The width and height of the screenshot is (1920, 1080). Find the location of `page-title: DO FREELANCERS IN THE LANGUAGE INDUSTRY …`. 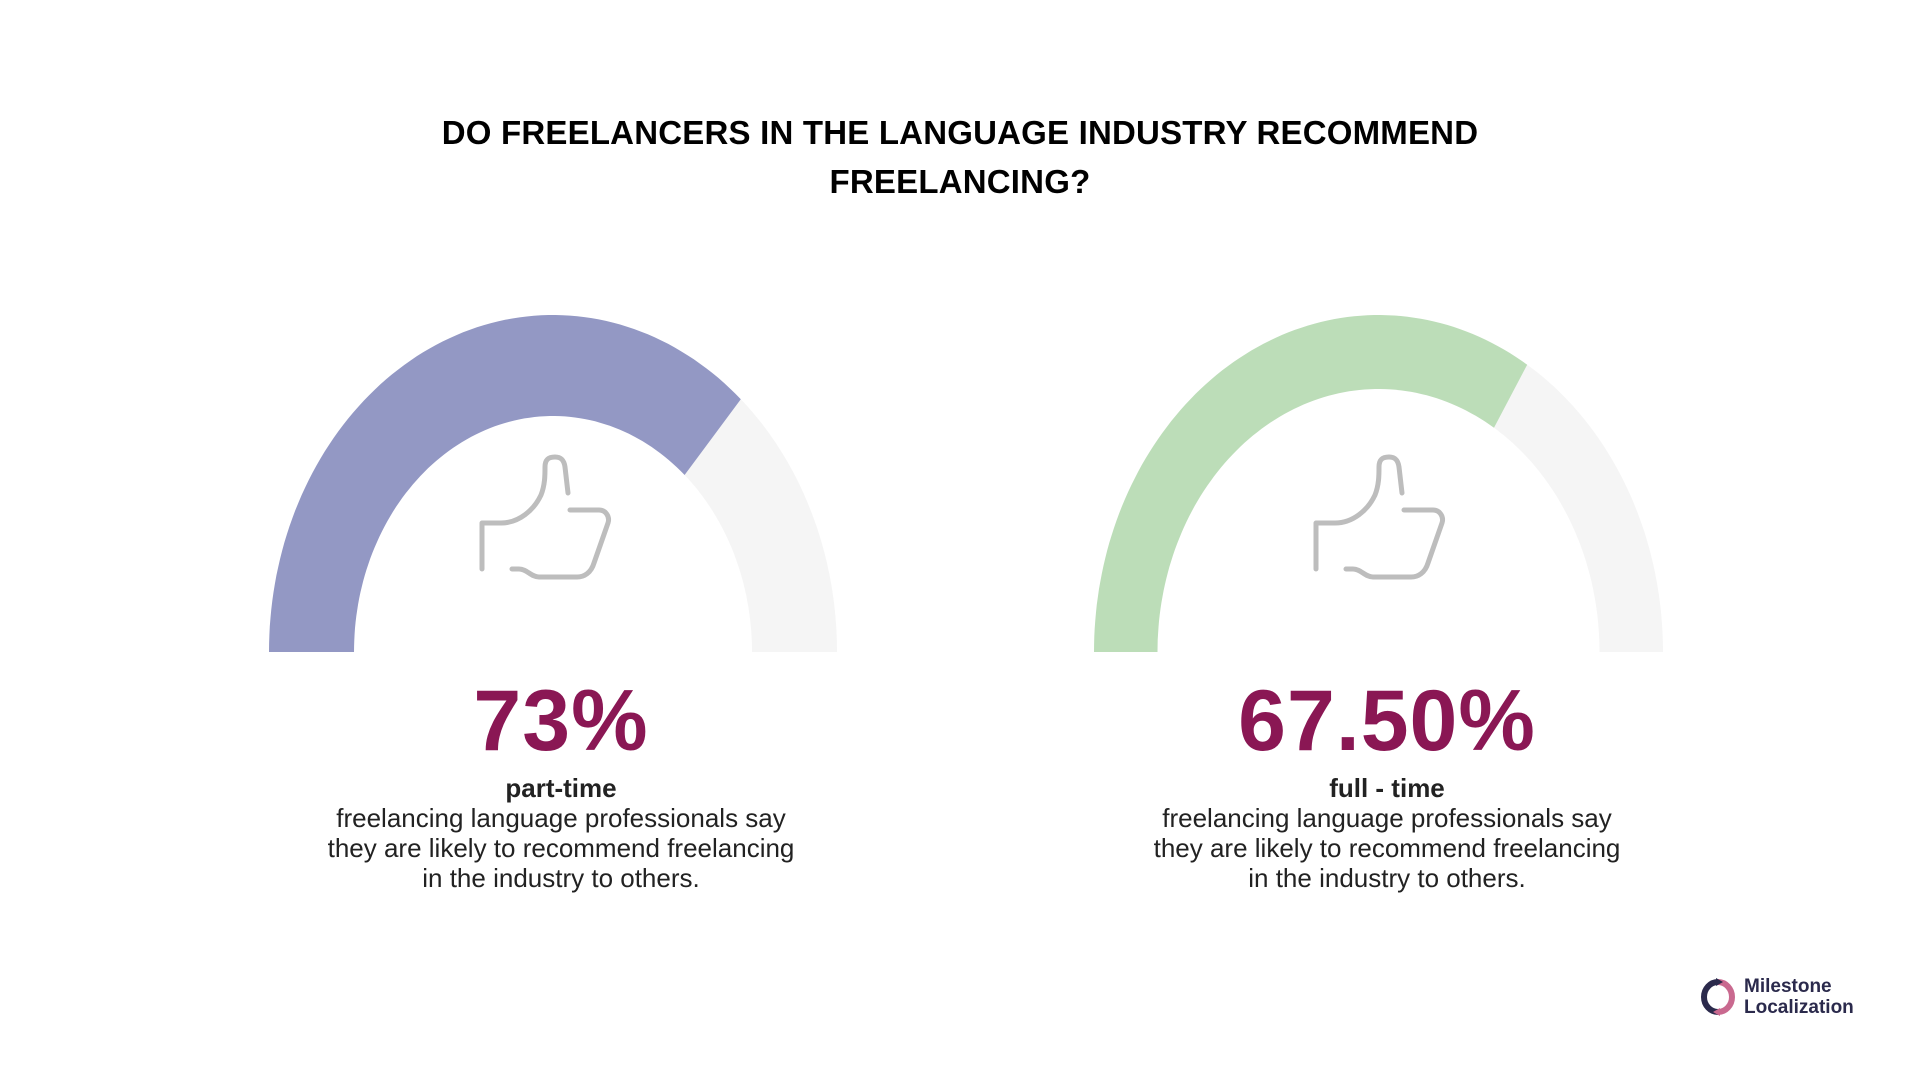

page-title: DO FREELANCERS IN THE LANGUAGE INDUSTRY … is located at coordinates (960, 157).